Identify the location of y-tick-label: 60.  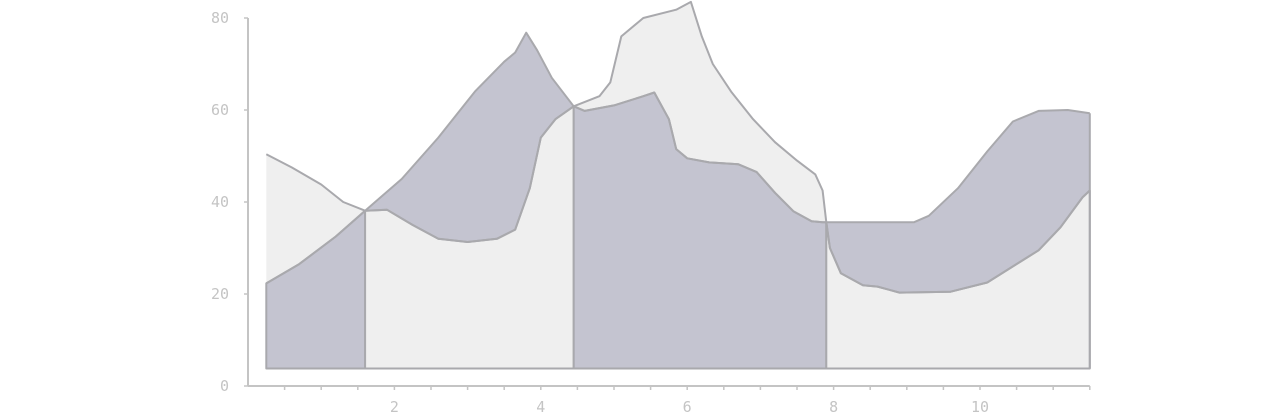
(220, 110).